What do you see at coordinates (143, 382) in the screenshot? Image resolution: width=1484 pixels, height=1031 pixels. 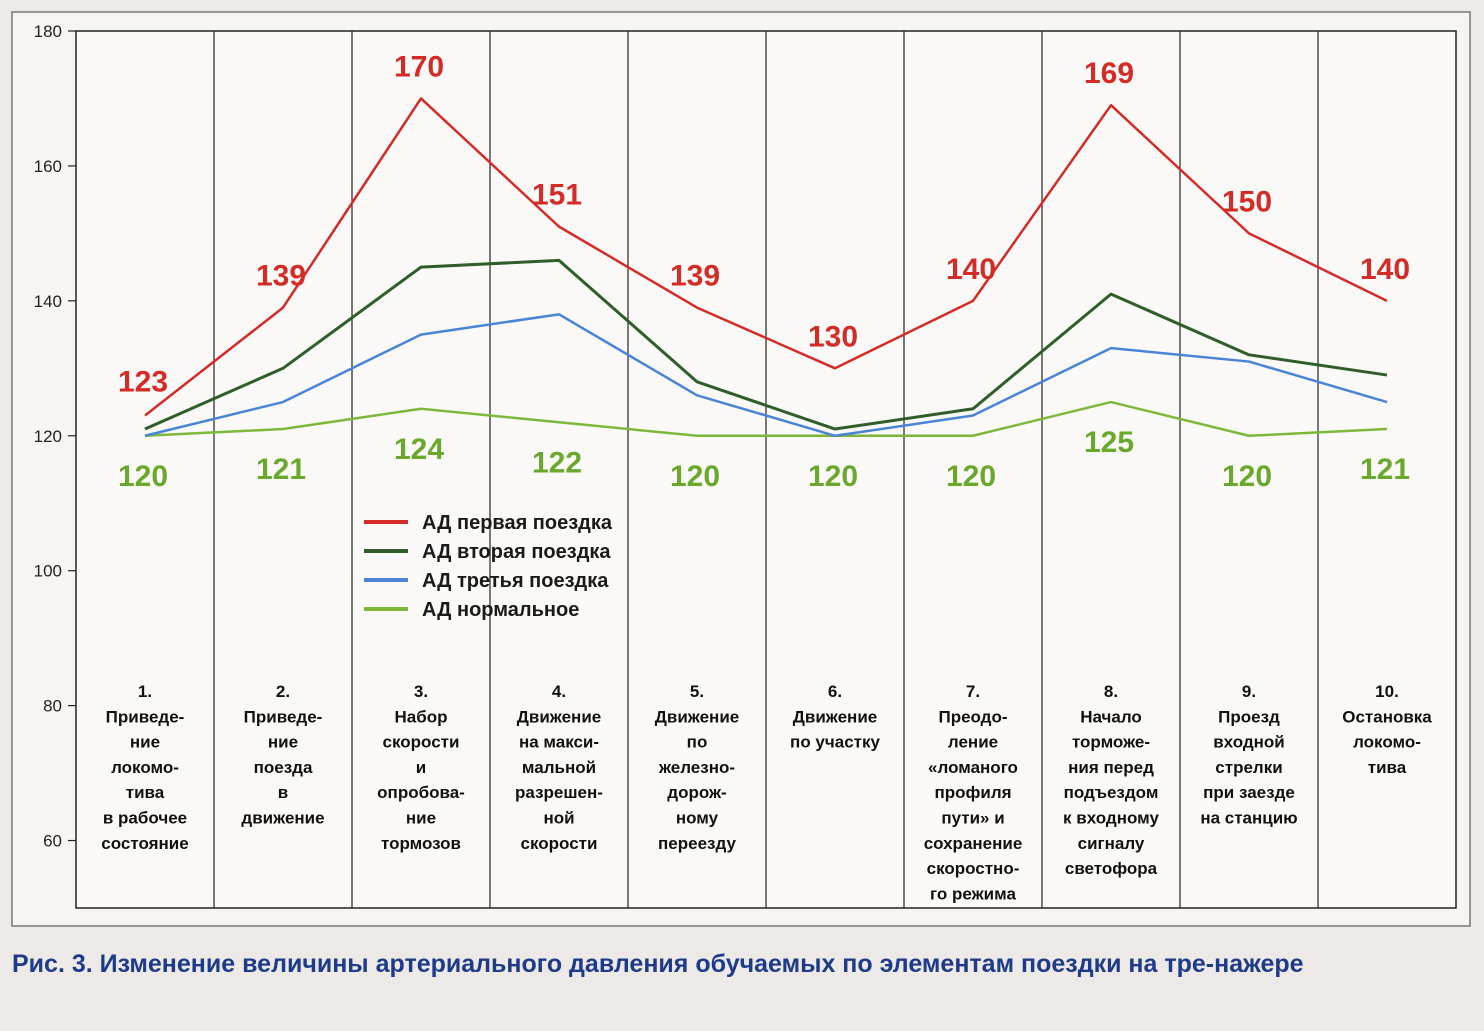 I see `data-label: 123` at bounding box center [143, 382].